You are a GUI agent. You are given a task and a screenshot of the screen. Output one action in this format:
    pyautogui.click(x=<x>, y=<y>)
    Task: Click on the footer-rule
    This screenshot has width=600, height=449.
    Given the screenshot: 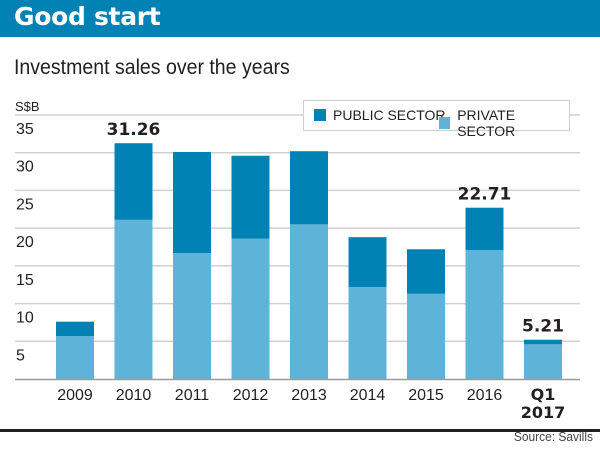 What is the action you would take?
    pyautogui.click(x=300, y=430)
    